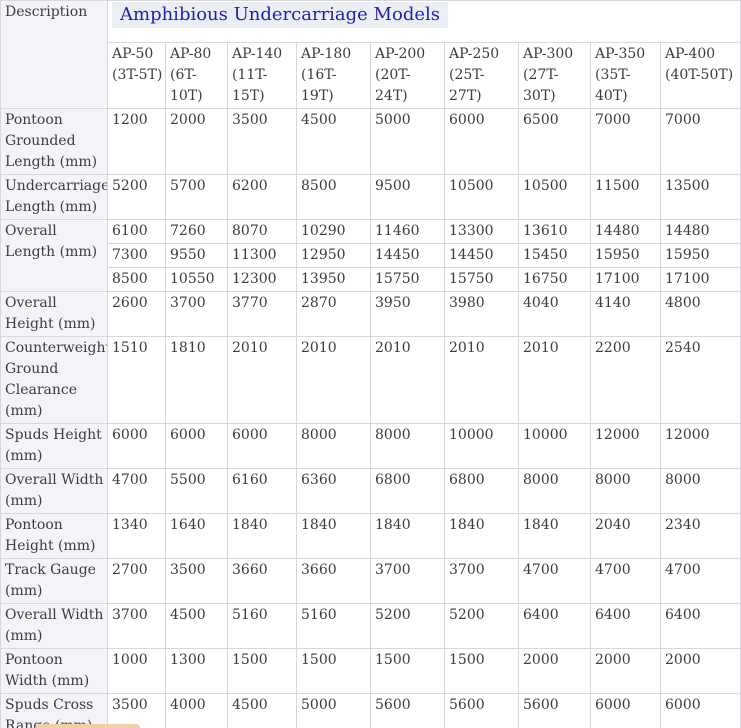 The width and height of the screenshot is (741, 728). I want to click on table-title-cell: Amphibious Undercarriage Models, so click(423, 21).